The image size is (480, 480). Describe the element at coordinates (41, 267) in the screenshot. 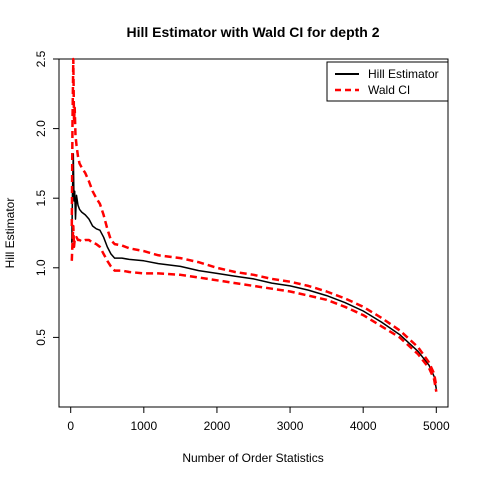

I see `y-tick-label: 1.0` at that location.